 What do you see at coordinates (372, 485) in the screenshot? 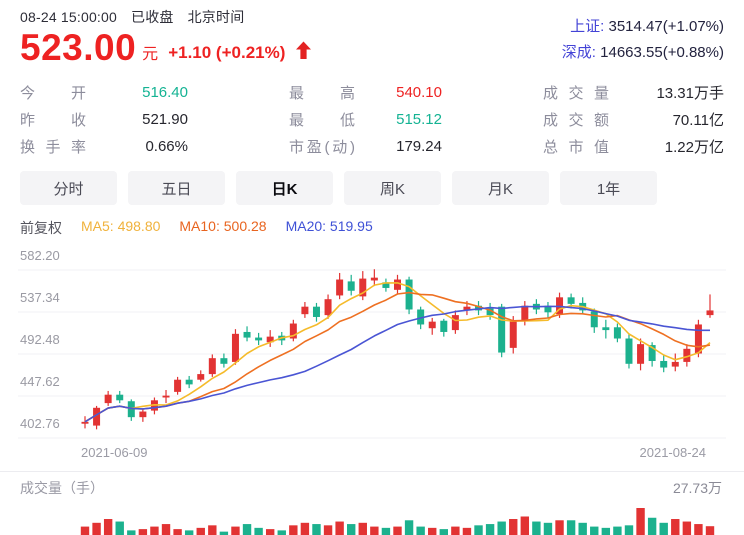
I see `volume-header: 成交量（手） 27.73万` at bounding box center [372, 485].